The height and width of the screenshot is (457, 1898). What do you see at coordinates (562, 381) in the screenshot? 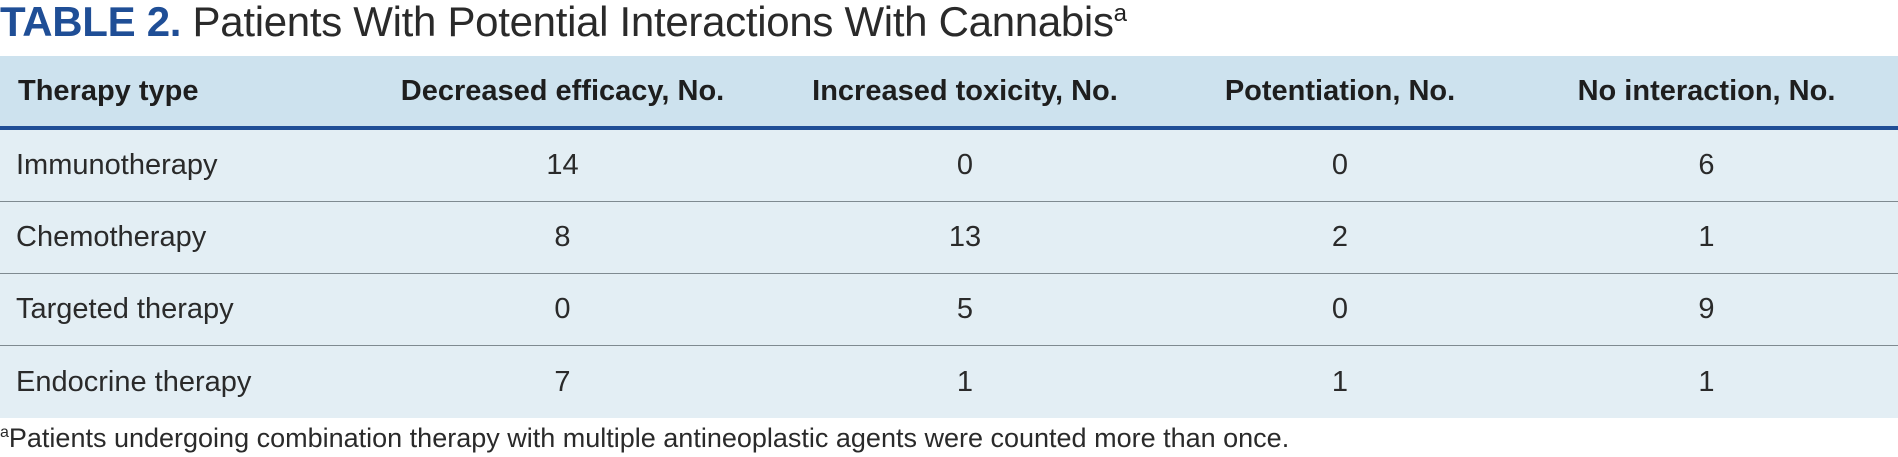
I see `cell-decreased-efficacy: 7` at bounding box center [562, 381].